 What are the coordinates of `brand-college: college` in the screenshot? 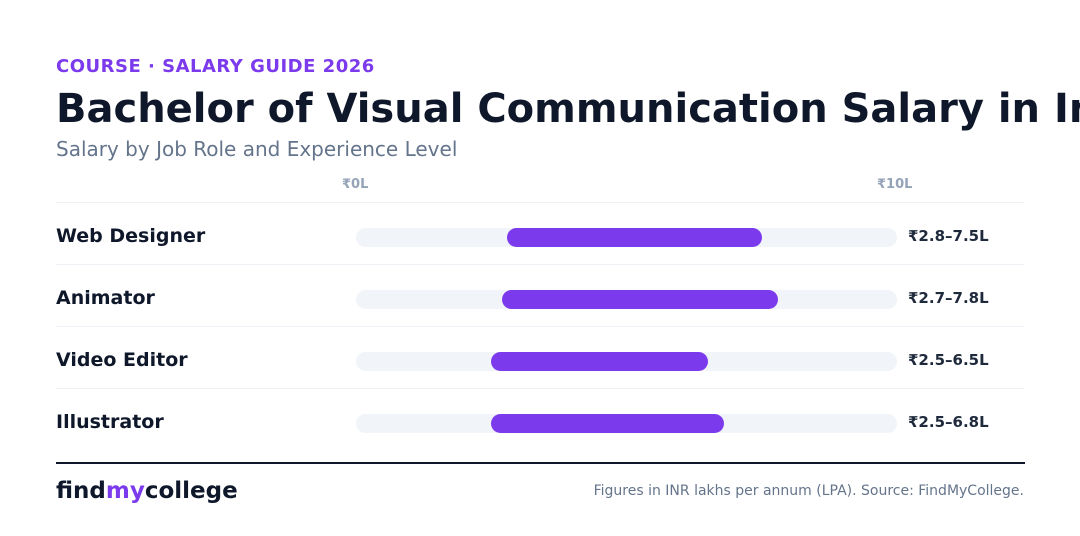 It's located at (191, 491).